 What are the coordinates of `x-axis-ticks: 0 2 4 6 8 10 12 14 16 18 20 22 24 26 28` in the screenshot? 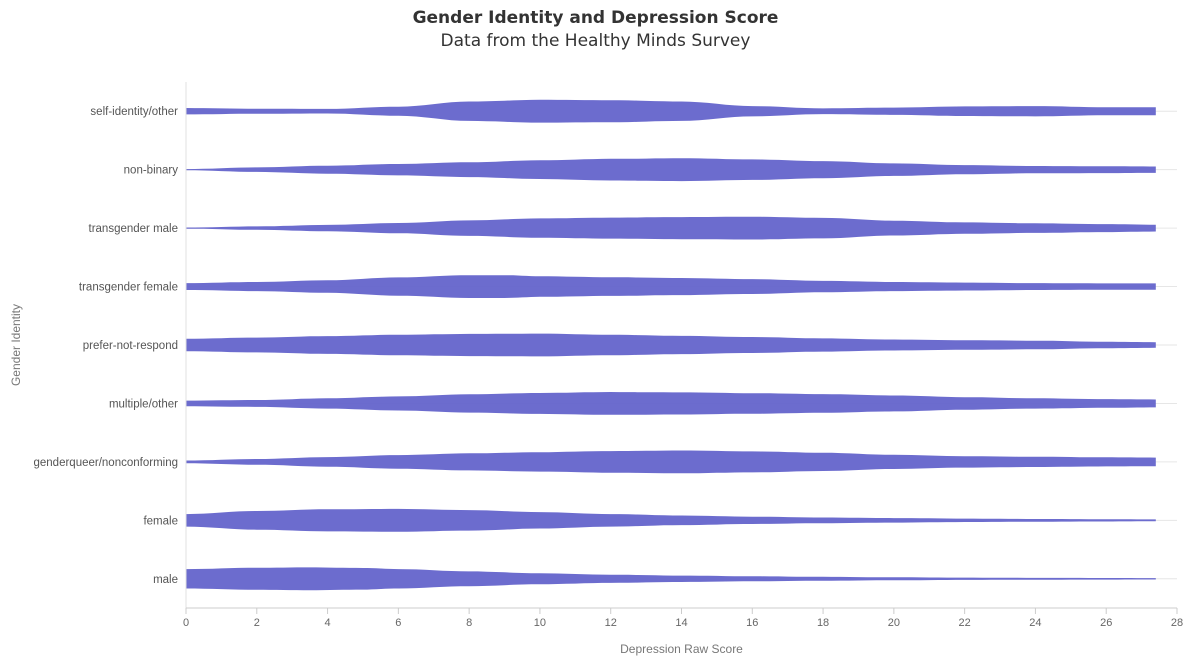 It's located at (683, 618).